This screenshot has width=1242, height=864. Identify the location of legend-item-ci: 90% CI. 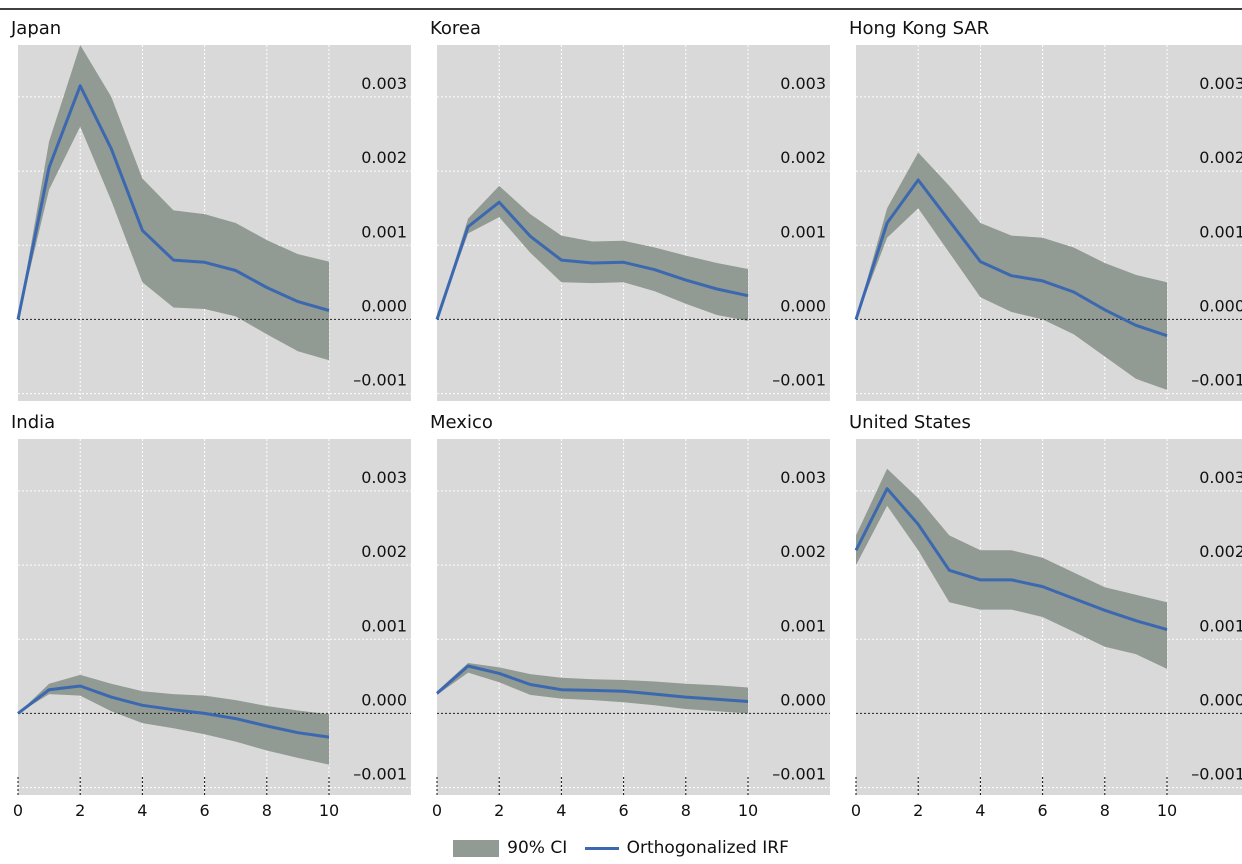
(510, 848).